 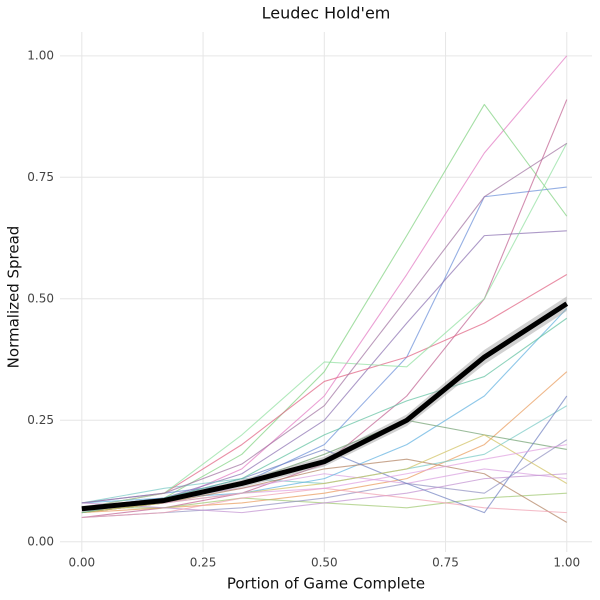 What do you see at coordinates (326, 584) in the screenshot?
I see `x-axis-label: Portion of Game Complete` at bounding box center [326, 584].